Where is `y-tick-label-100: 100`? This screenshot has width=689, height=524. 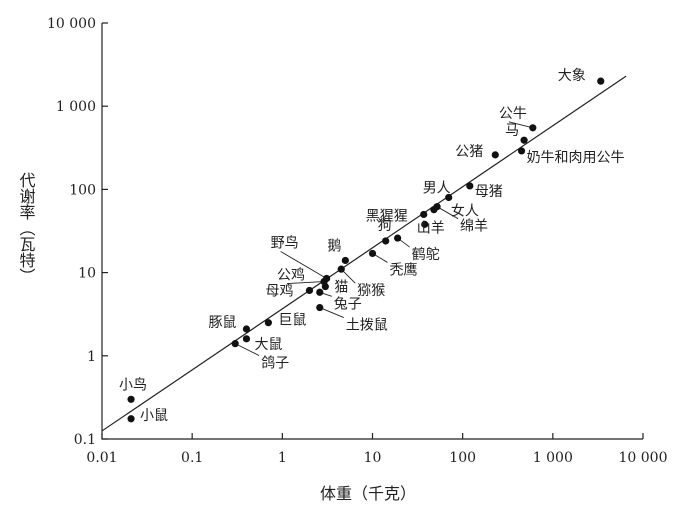
y-tick-label-100: 100 is located at coordinates (82, 190).